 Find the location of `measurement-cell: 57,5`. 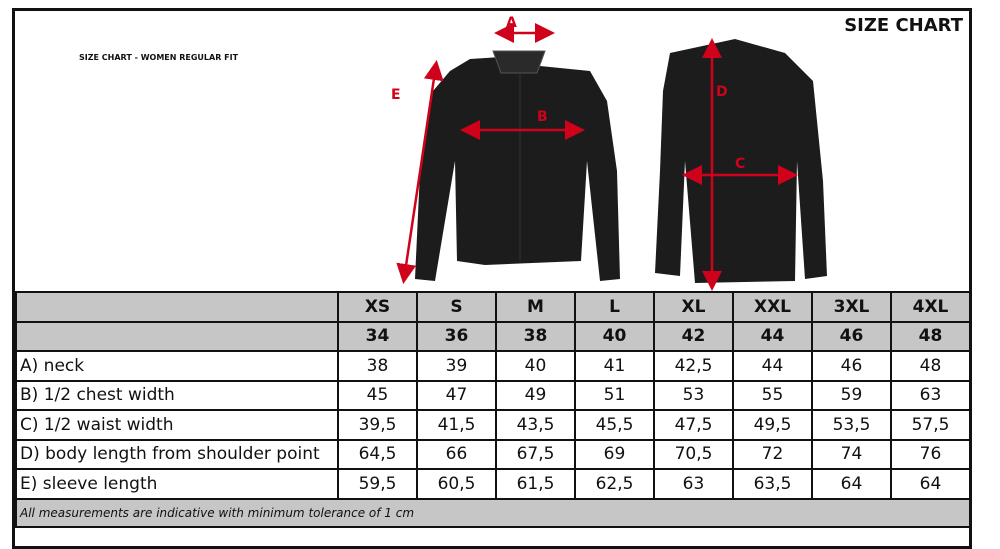

measurement-cell: 57,5 is located at coordinates (930, 425).